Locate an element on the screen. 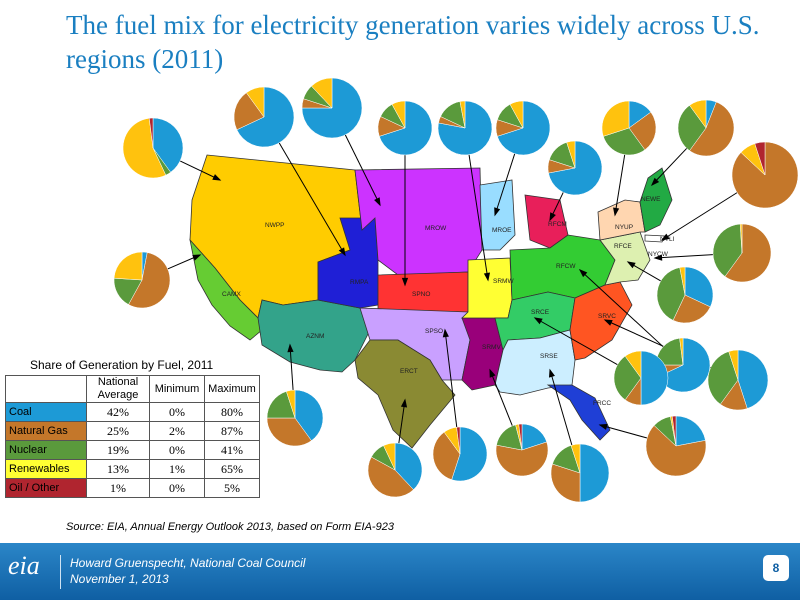  region-label-aznm: AZNM is located at coordinates (315, 336).